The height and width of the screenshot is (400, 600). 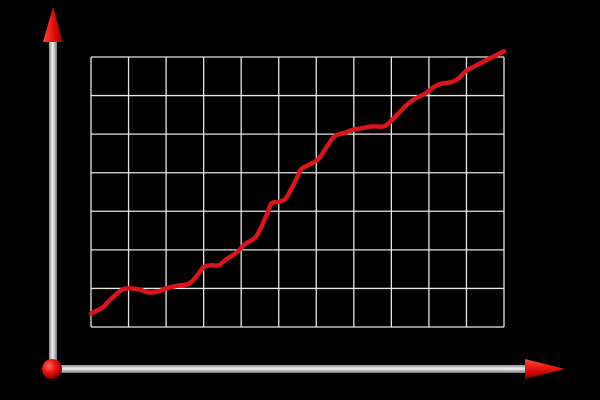 I want to click on x-axis-arrow-icon, so click(x=545, y=369).